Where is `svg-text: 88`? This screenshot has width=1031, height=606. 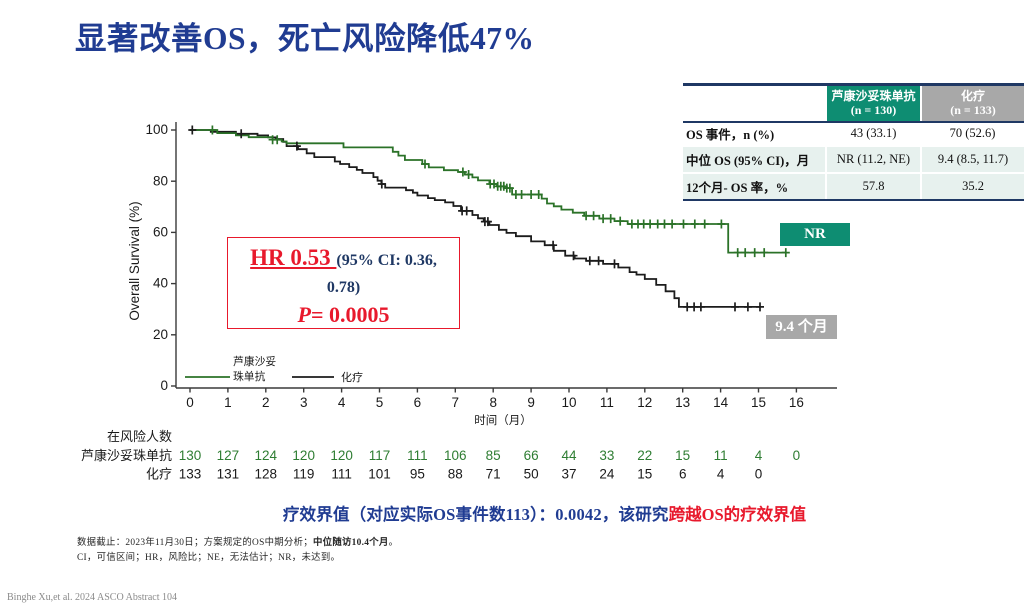
svg-text: 88 is located at coordinates (455, 474).